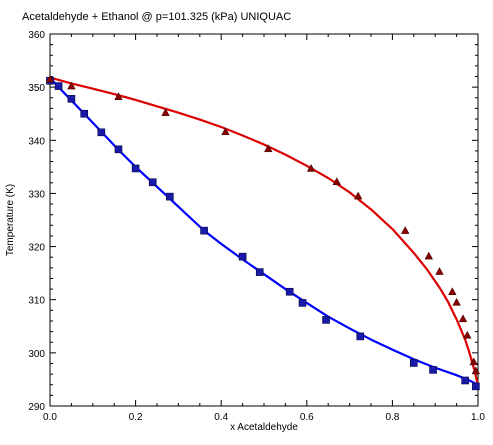 This screenshot has height=445, width=493. I want to click on x-tick-label: 0.4, so click(221, 417).